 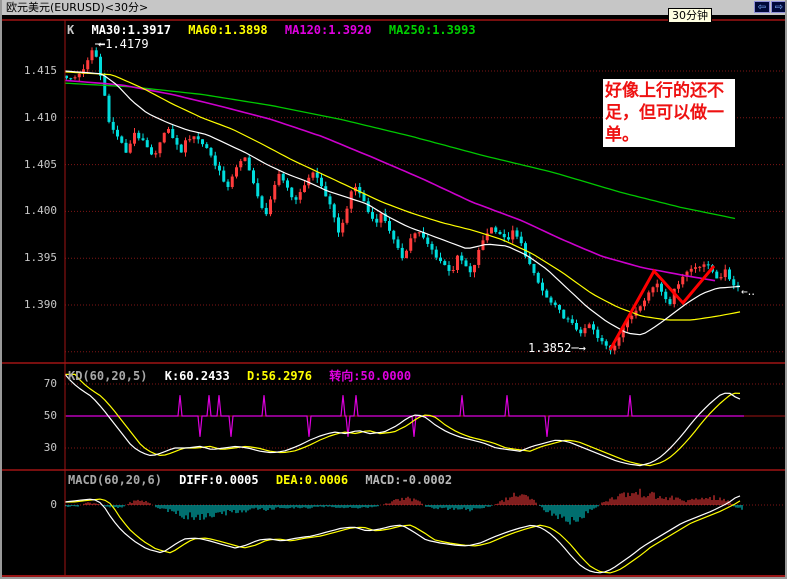 What do you see at coordinates (127, 44) in the screenshot?
I see `high-price-label: 1.4179` at bounding box center [127, 44].